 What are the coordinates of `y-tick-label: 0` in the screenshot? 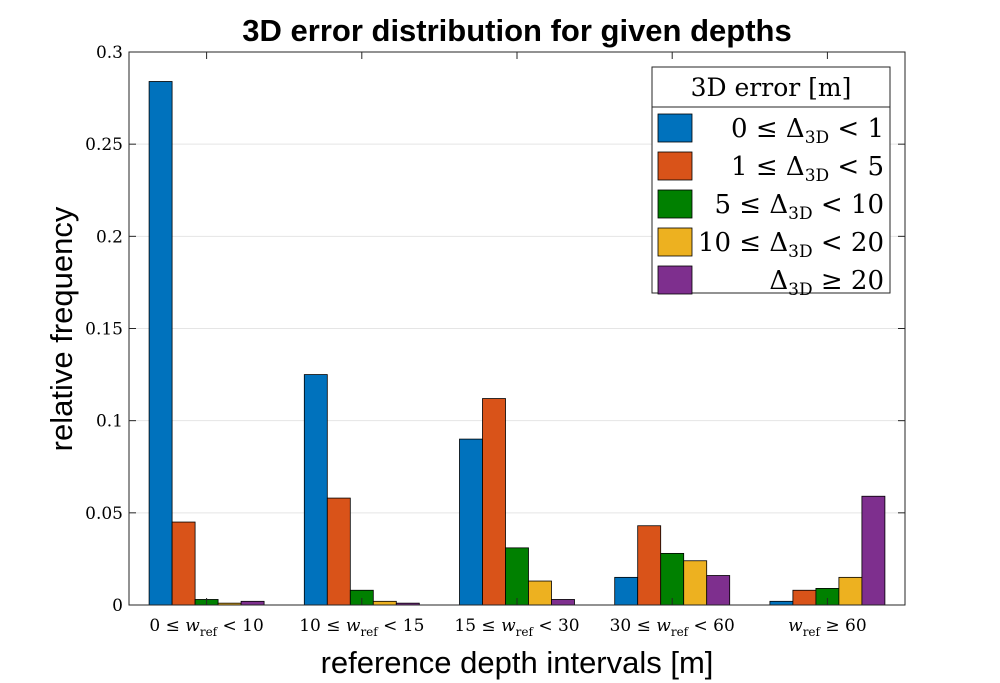 It's located at (117, 606).